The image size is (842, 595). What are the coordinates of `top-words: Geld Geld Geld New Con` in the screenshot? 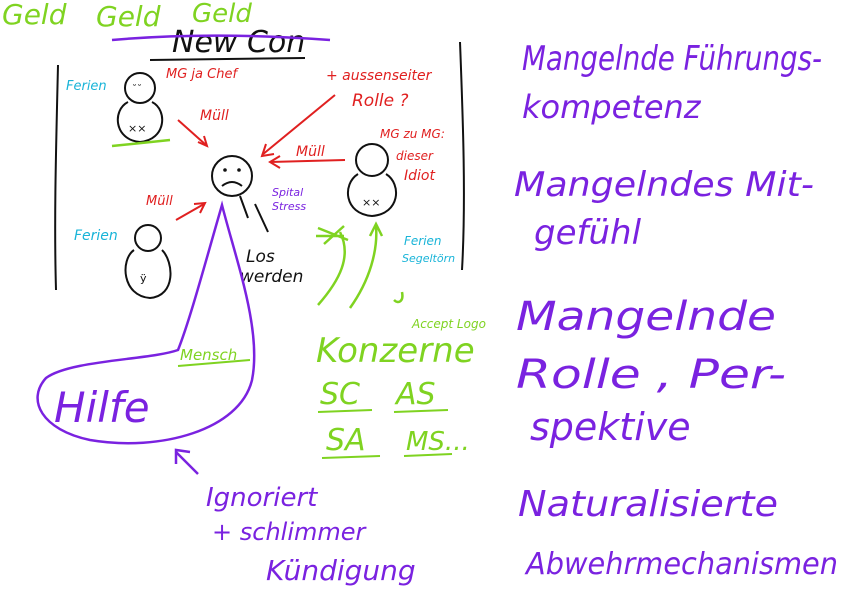 It's located at (166, 30).